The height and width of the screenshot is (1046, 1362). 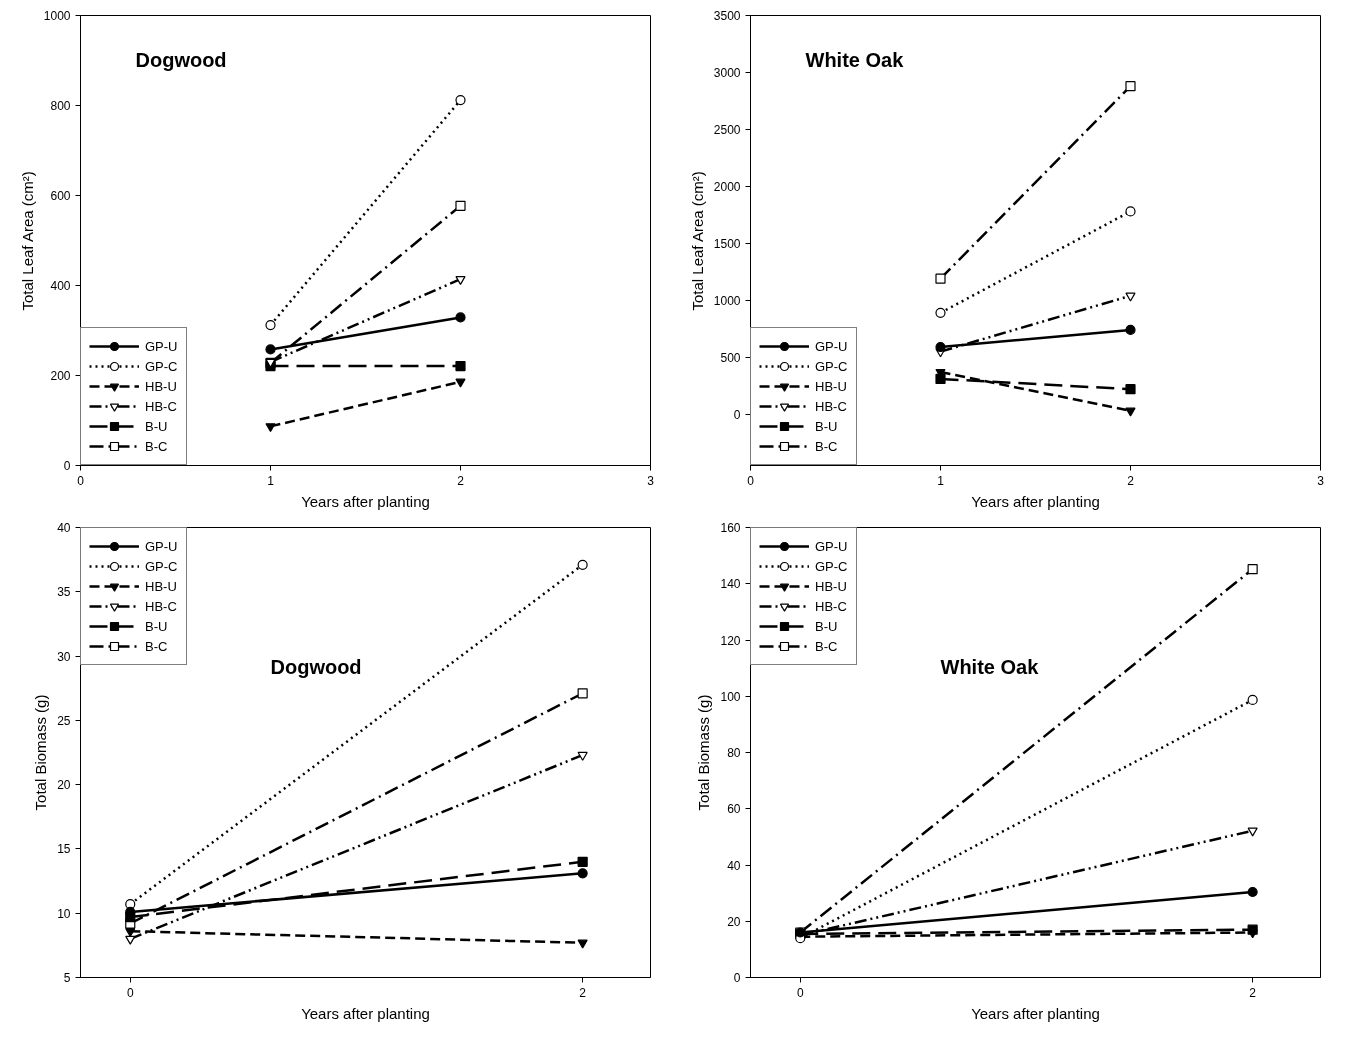 I want to click on y-tick-label: 800, so click(x=60, y=106).